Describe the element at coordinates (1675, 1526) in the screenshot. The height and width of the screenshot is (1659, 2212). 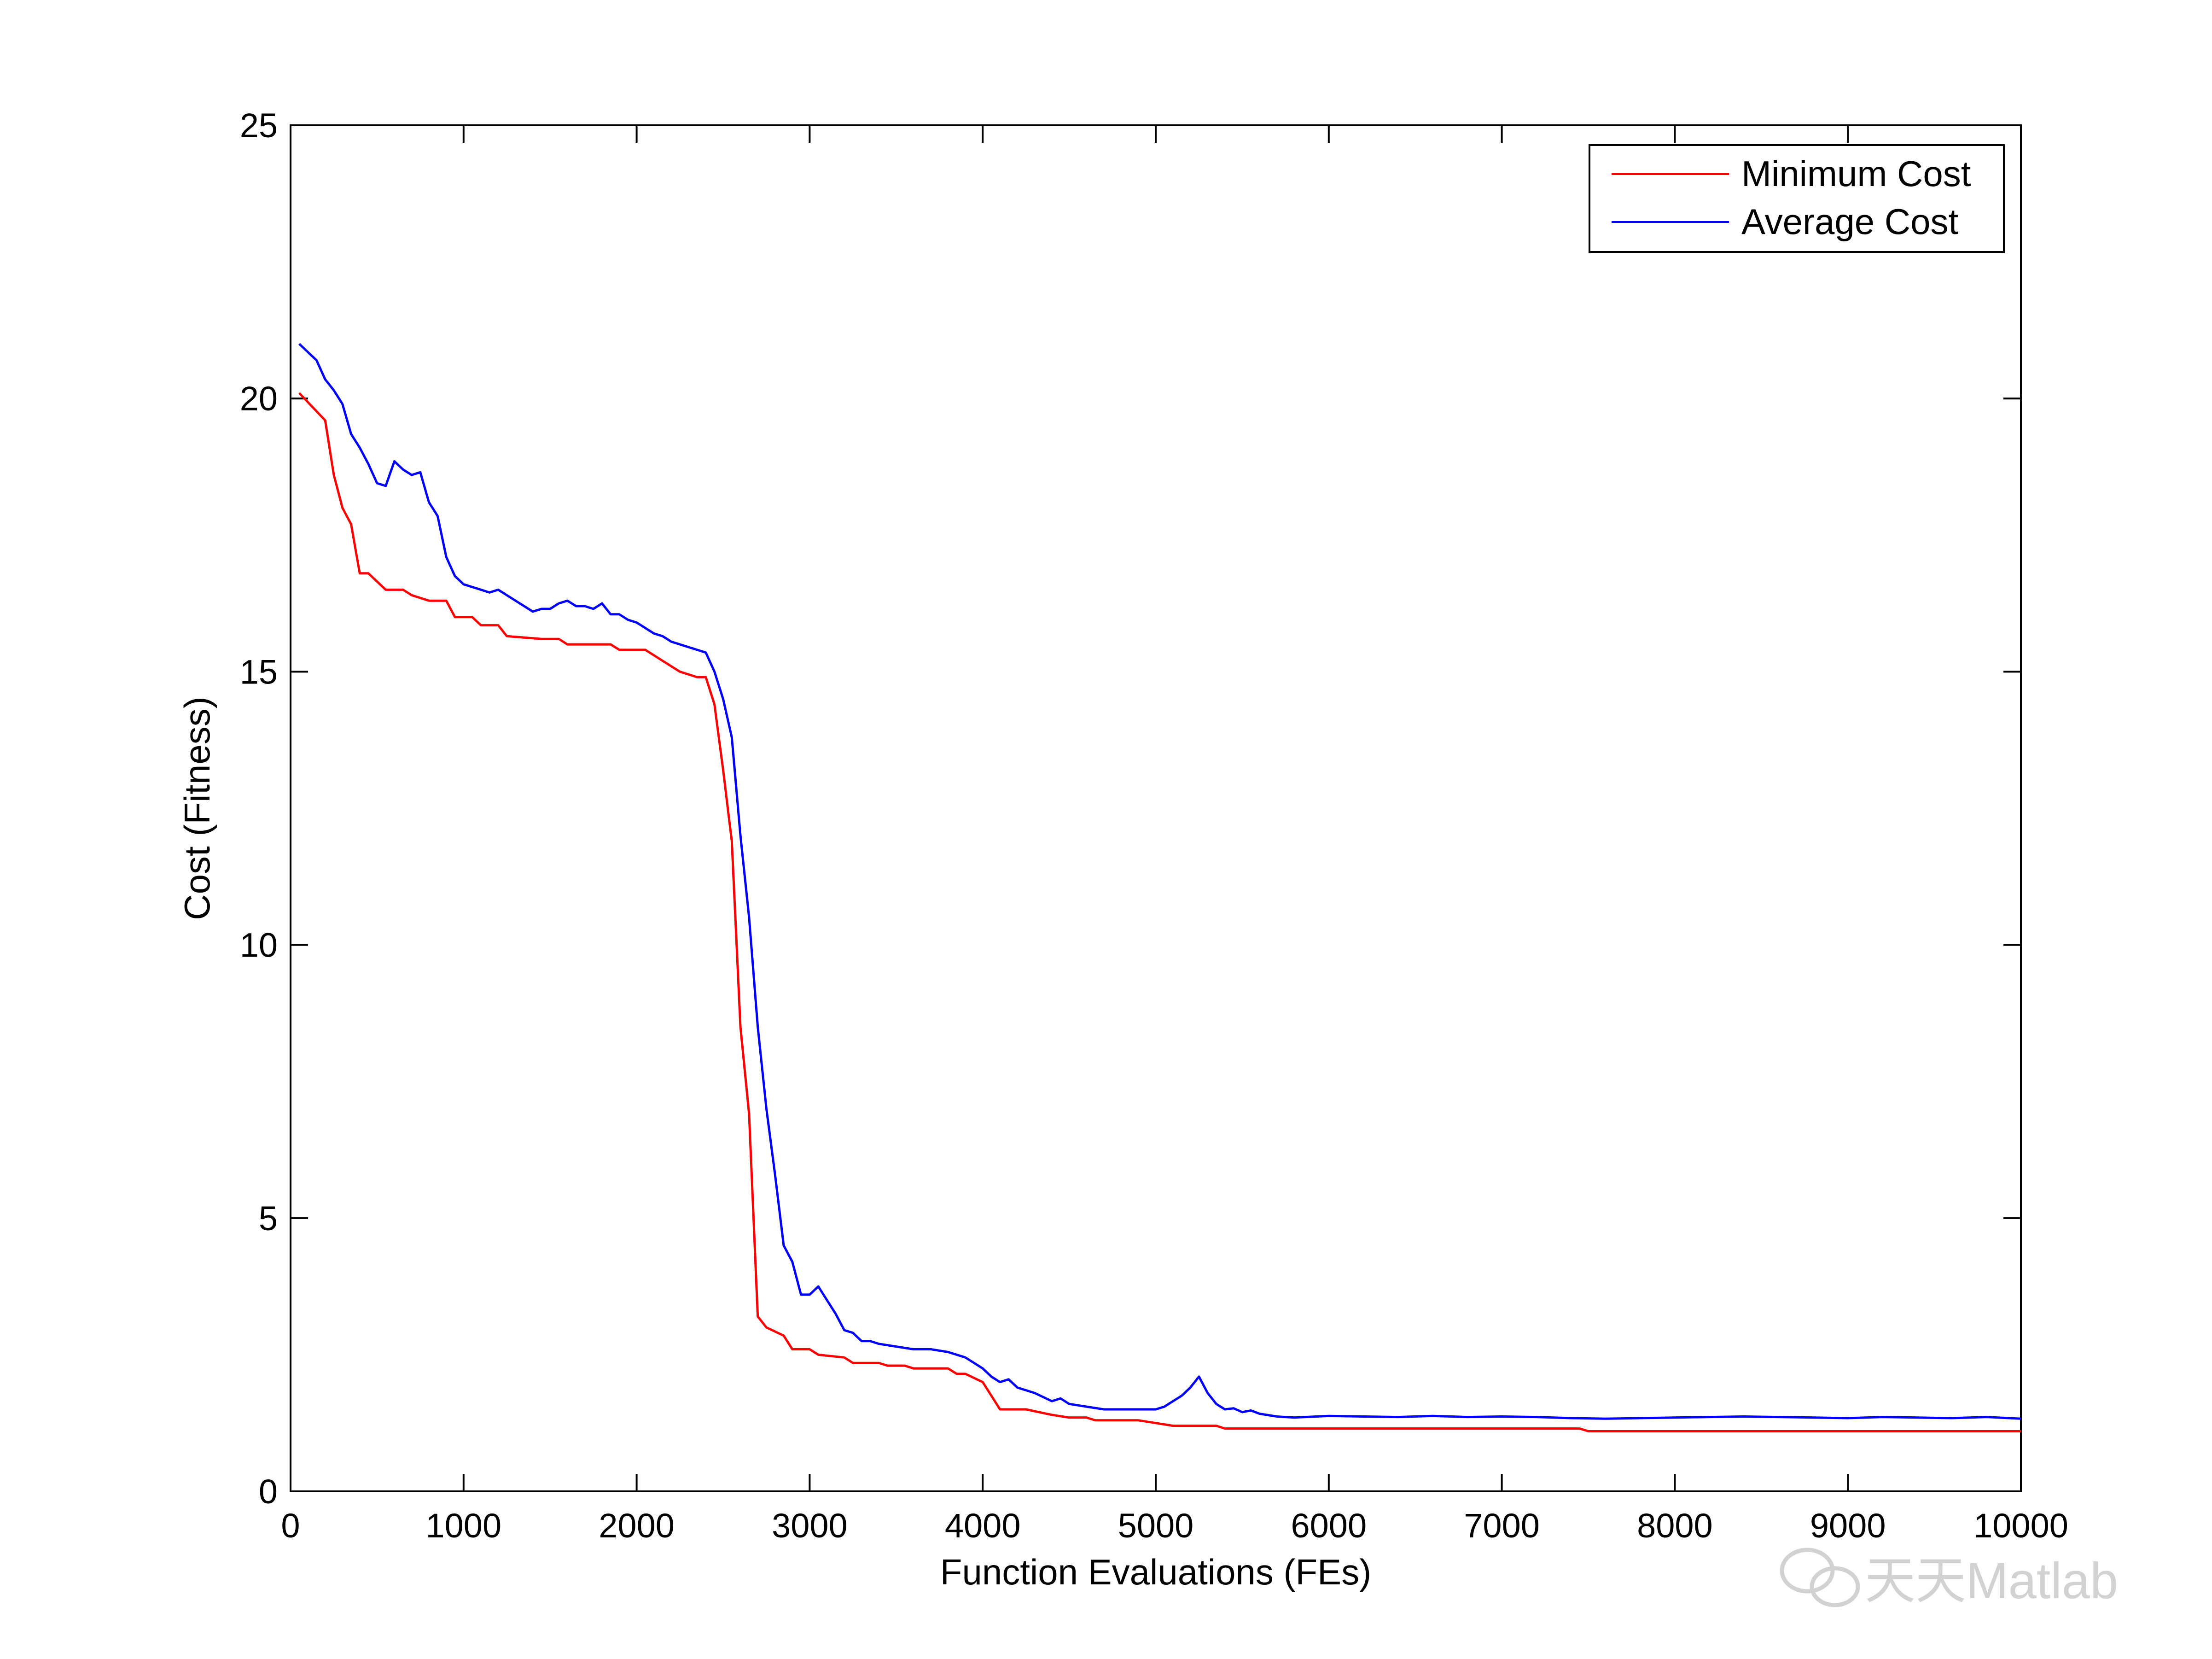
I see `x-tick-label: 8000` at that location.